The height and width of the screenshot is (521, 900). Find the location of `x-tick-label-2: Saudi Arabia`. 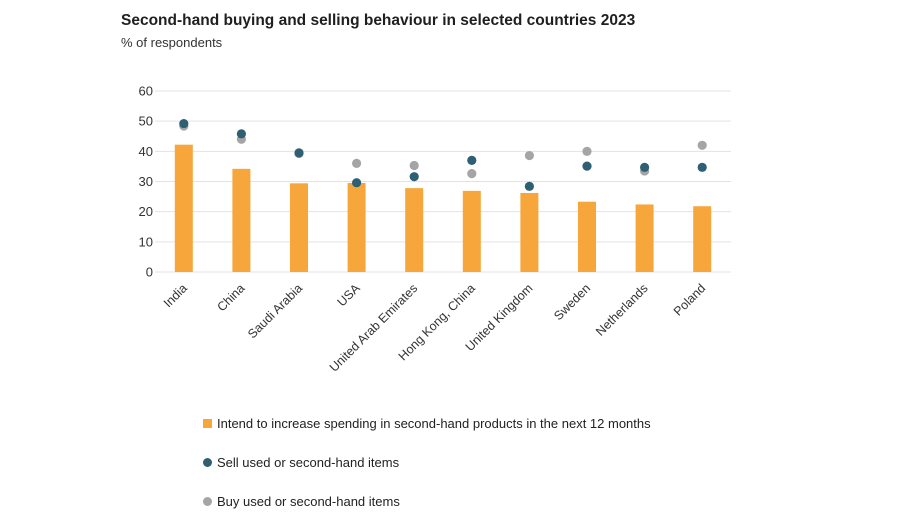

x-tick-label-2: Saudi Arabia is located at coordinates (275, 311).